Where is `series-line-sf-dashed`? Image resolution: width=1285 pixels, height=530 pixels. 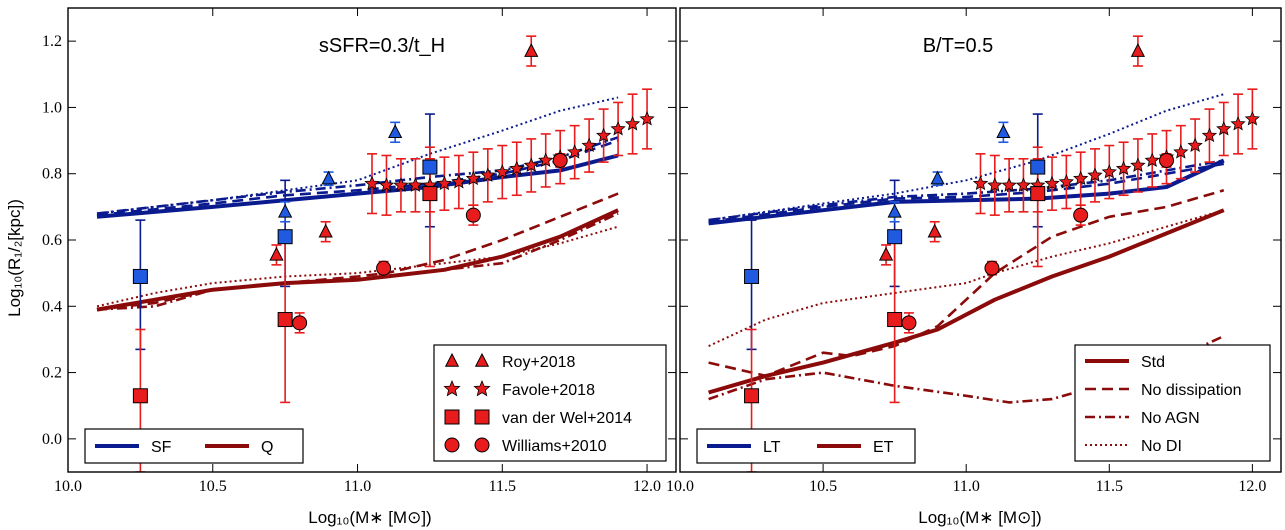
series-line-sf-dashed is located at coordinates (357, 178).